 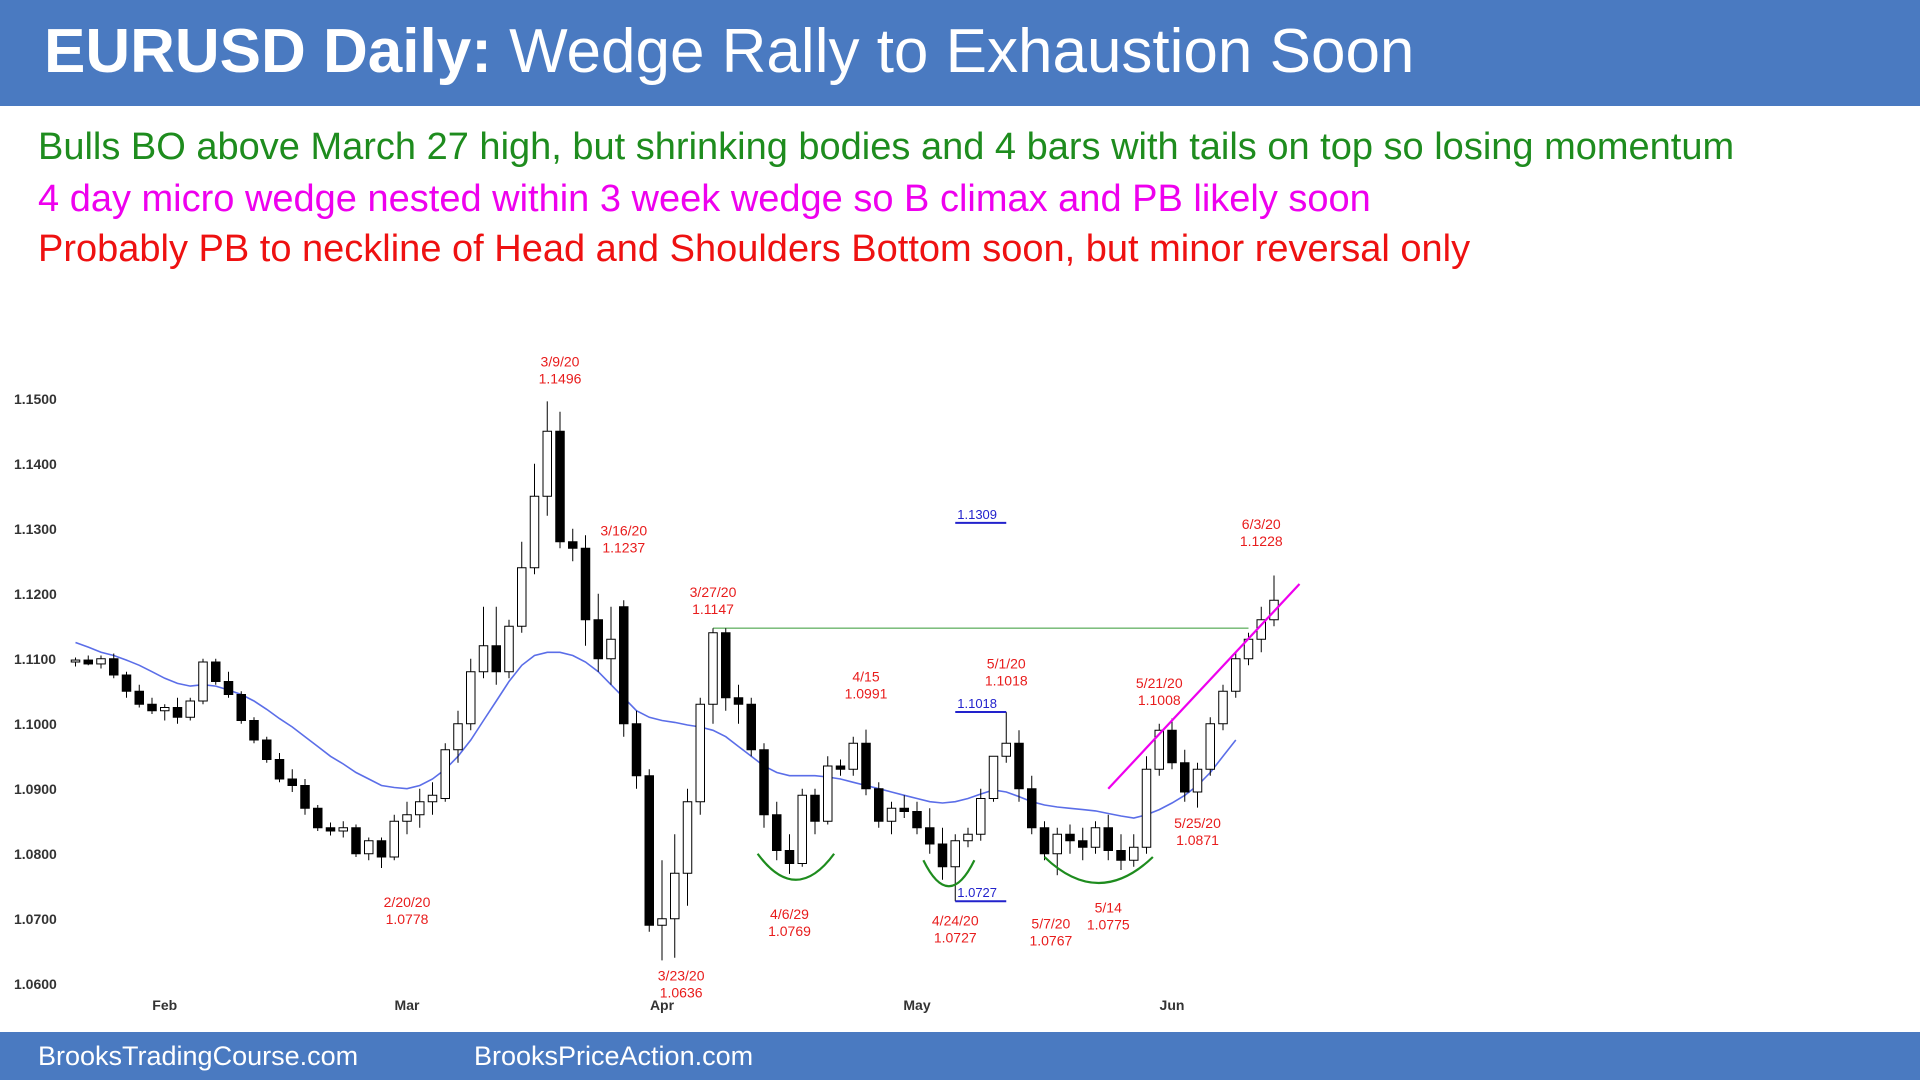 I want to click on y-tick-label: 1.1300, so click(x=35, y=529).